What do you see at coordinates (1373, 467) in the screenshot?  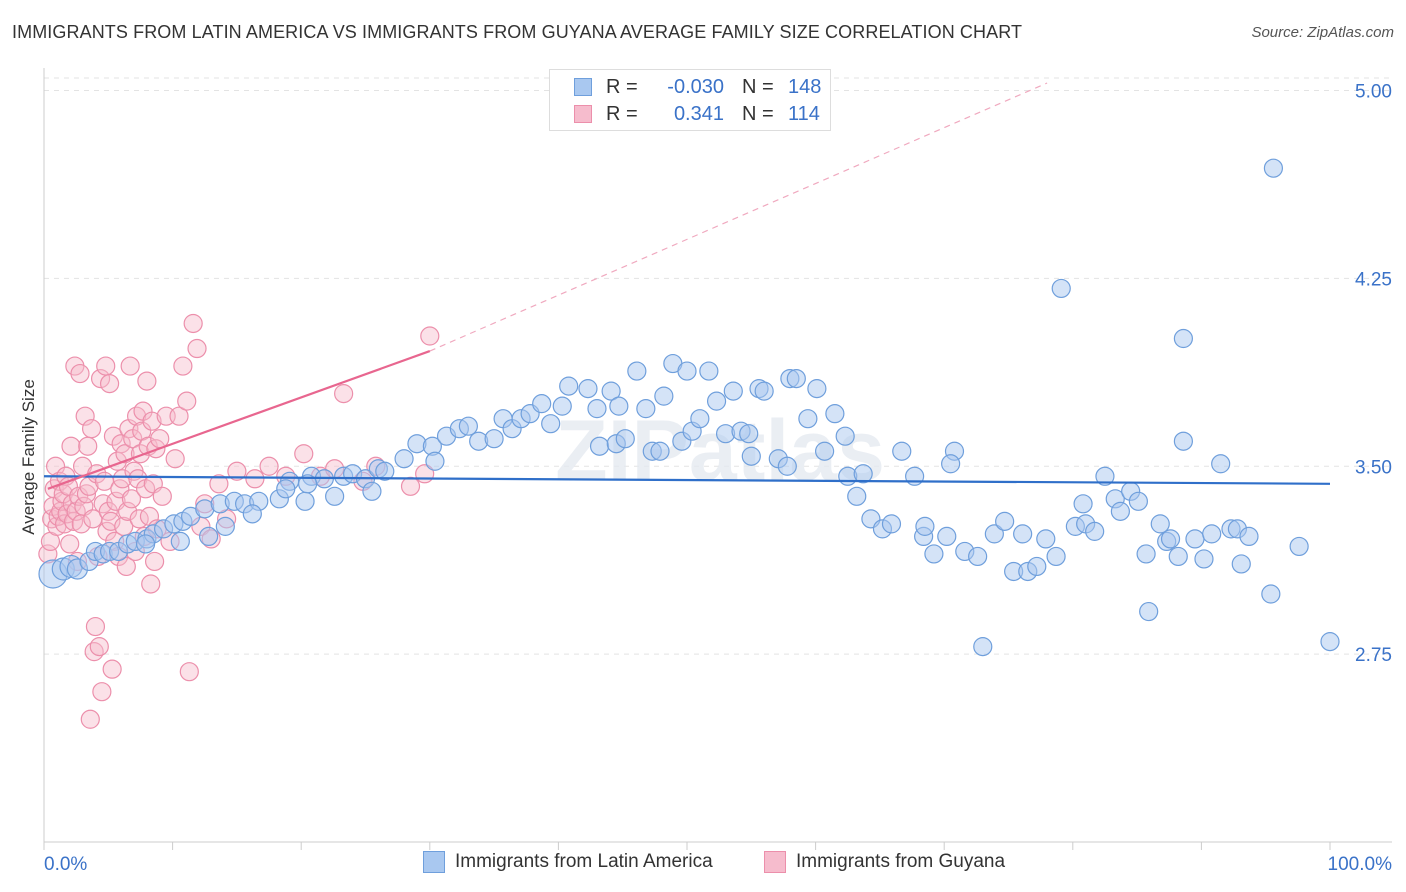 I see `y-tick-label: 3.50` at bounding box center [1373, 467].